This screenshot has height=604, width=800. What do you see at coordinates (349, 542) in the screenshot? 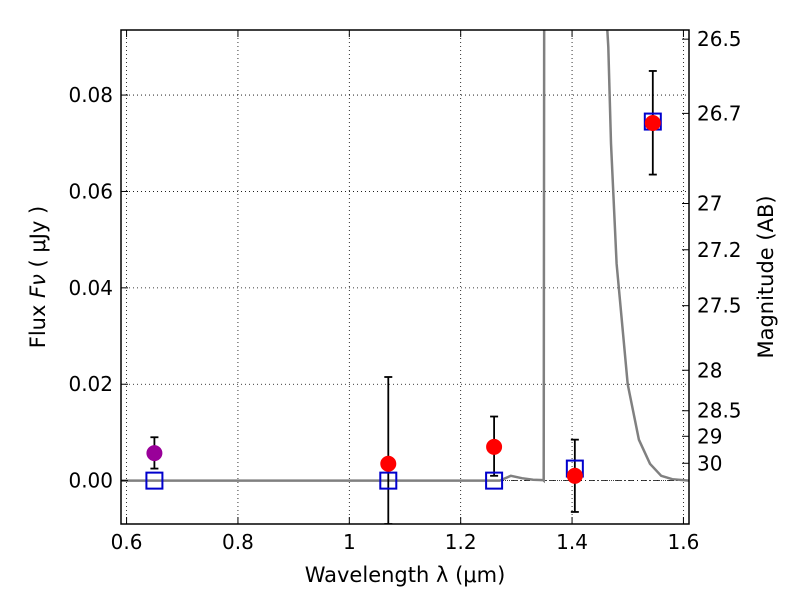
I see `x-tick-label: 1` at bounding box center [349, 542].